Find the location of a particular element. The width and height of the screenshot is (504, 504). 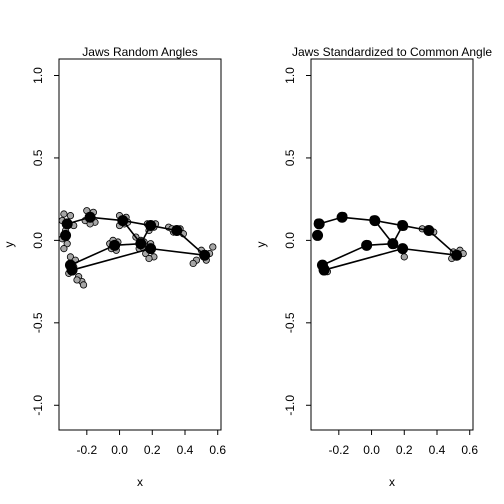

chart-title: Jaws Random Angles is located at coordinates (139, 52).